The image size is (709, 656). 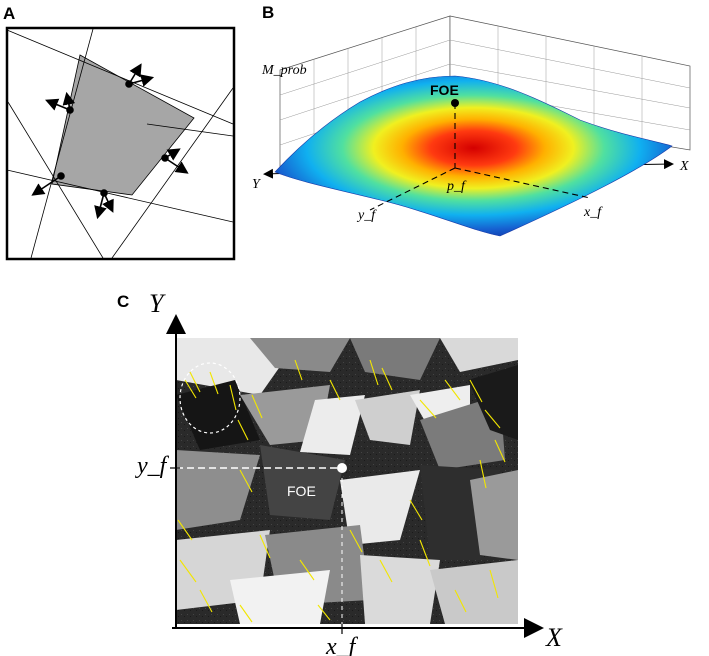 I want to click on constraint-lines, so click(x=120, y=143).